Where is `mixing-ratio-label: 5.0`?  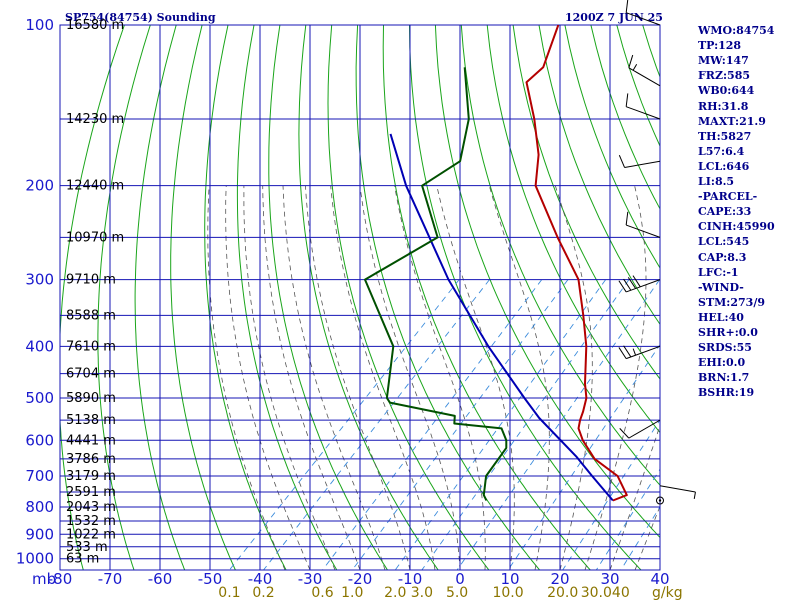
mixing-ratio-label: 5.0 is located at coordinates (457, 592).